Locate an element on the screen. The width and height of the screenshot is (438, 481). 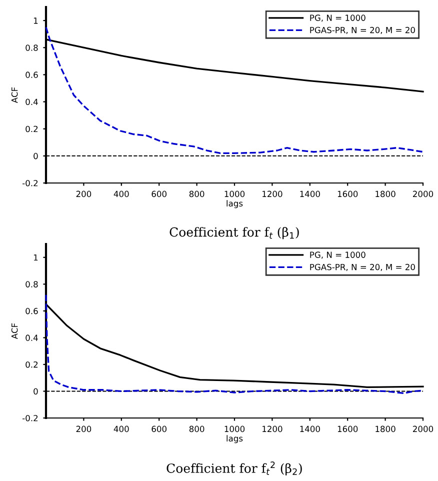
text: Coefficient for f$_{t}$$^{2}$ (β$_{2}$) is located at coordinates (234, 469).